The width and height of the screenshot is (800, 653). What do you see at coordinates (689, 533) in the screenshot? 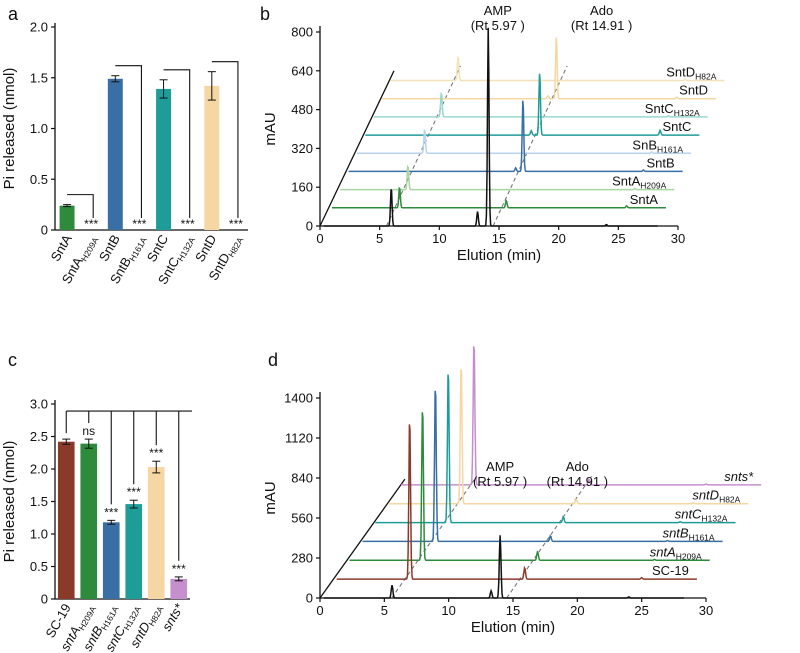
I see `trace-label-3: sntBH161A` at bounding box center [689, 533].